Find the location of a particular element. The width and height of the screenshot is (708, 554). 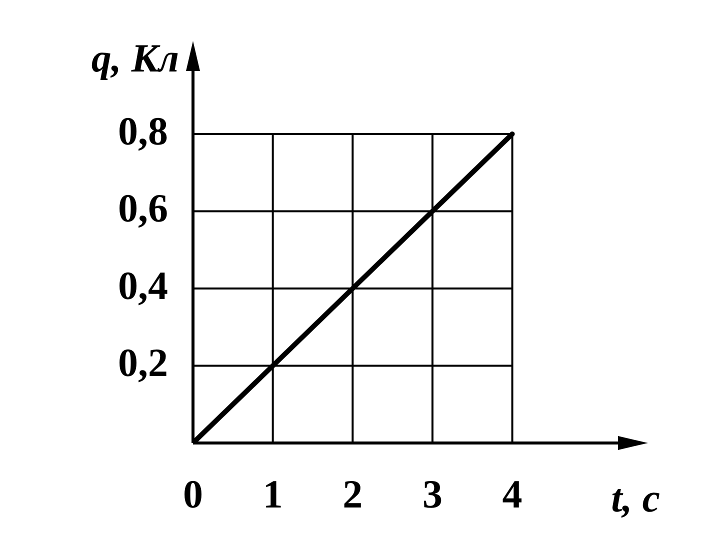

y-tick-label: 0,2 is located at coordinates (143, 363).